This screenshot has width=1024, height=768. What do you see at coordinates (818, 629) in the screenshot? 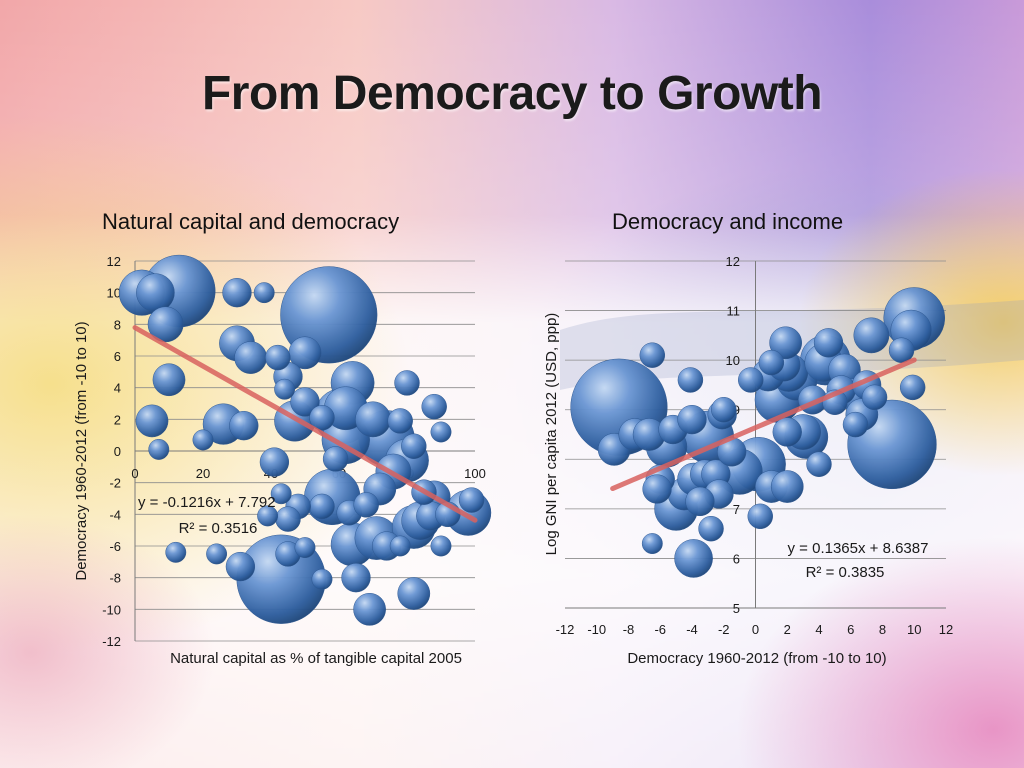
I see `right-x-tick-label: 4` at bounding box center [818, 629].